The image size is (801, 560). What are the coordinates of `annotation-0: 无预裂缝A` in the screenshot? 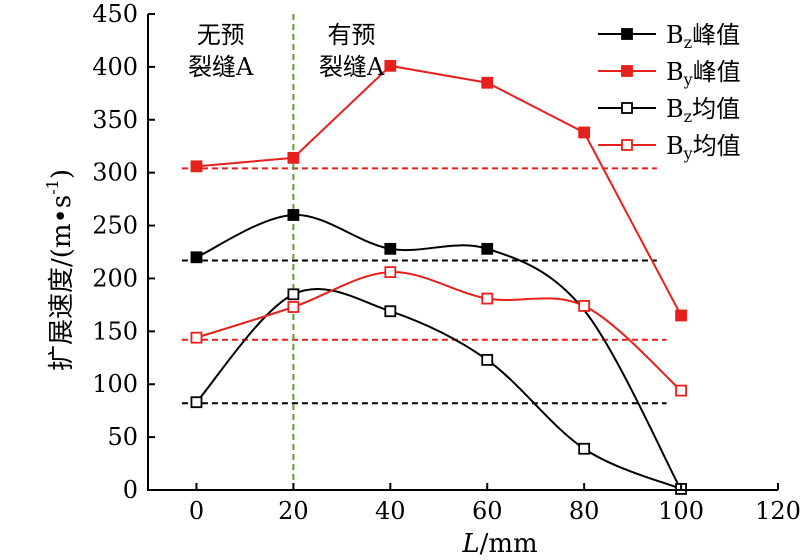 It's located at (221, 51).